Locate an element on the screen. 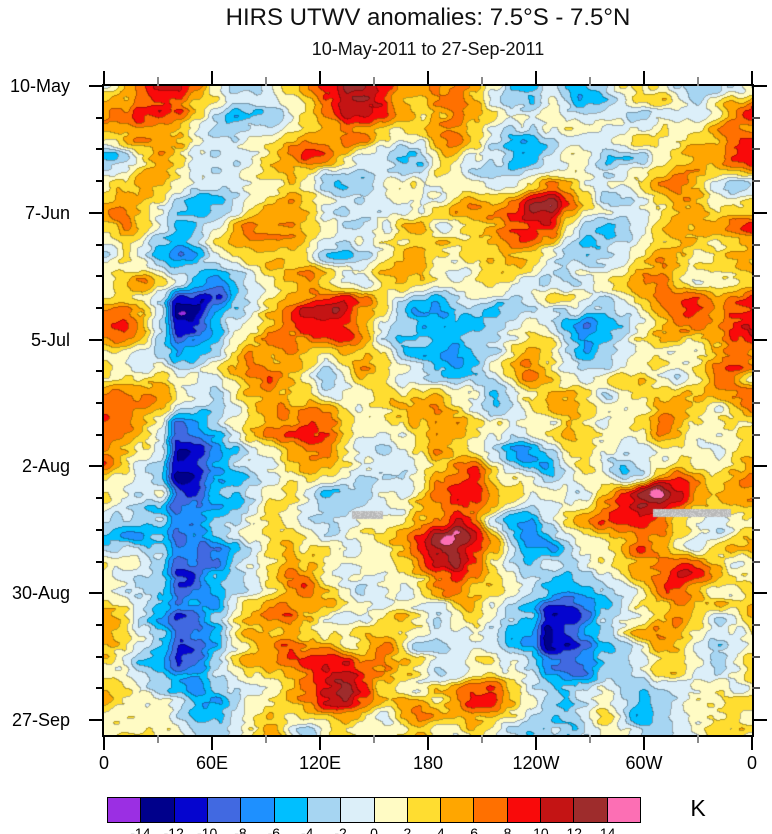  x-axis-tick-label: 120W is located at coordinates (536, 763).